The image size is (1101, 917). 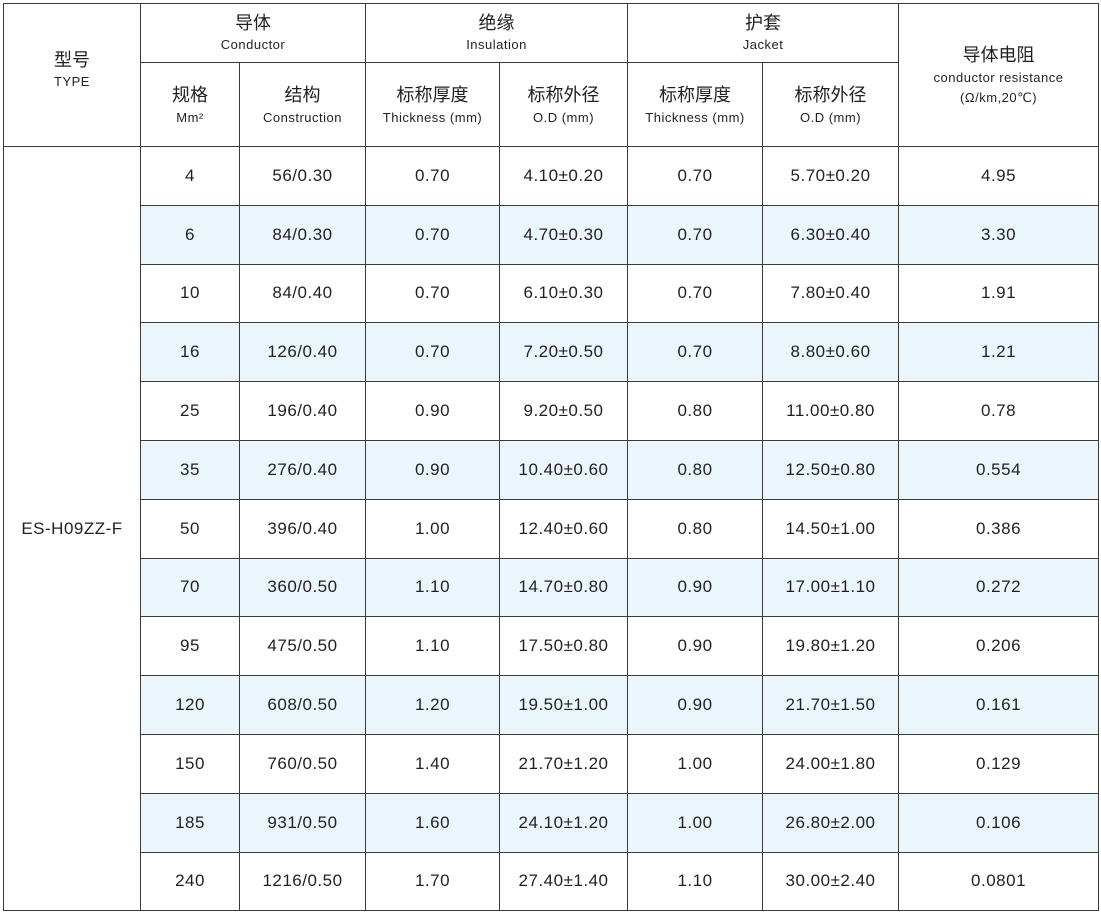 I want to click on table-cell: 0.106, so click(x=999, y=822).